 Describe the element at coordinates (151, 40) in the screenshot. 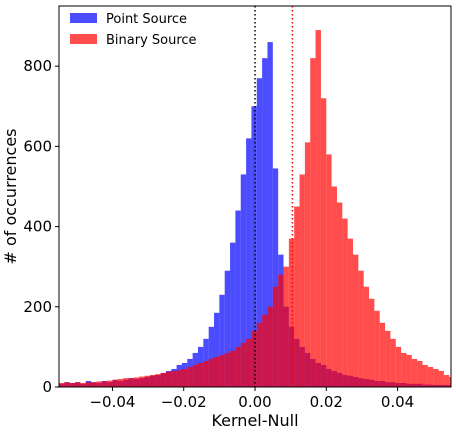

I see `legend-label: Binary Source` at that location.